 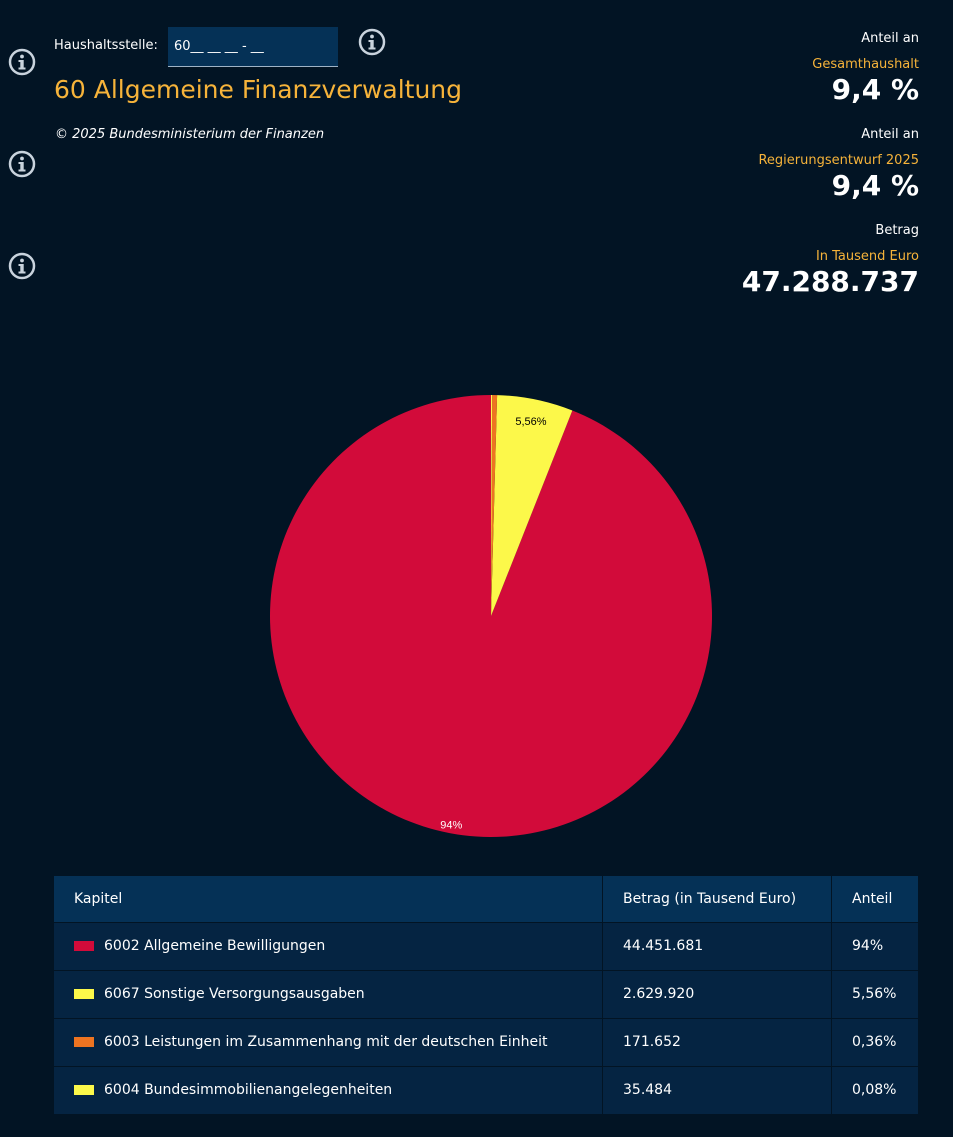 What do you see at coordinates (874, 1090) in the screenshot?
I see `anteil-cell: 0,08%` at bounding box center [874, 1090].